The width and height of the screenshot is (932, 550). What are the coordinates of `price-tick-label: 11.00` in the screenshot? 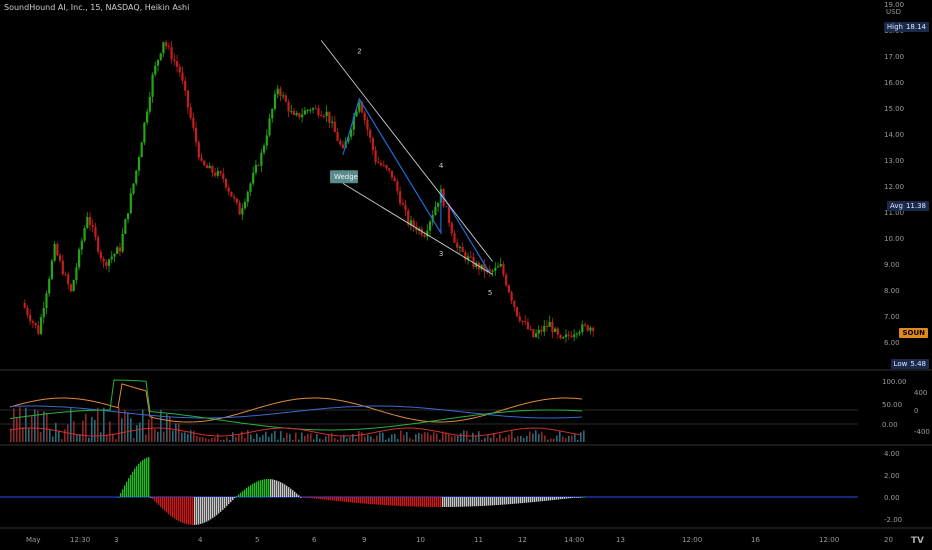 It's located at (894, 213).